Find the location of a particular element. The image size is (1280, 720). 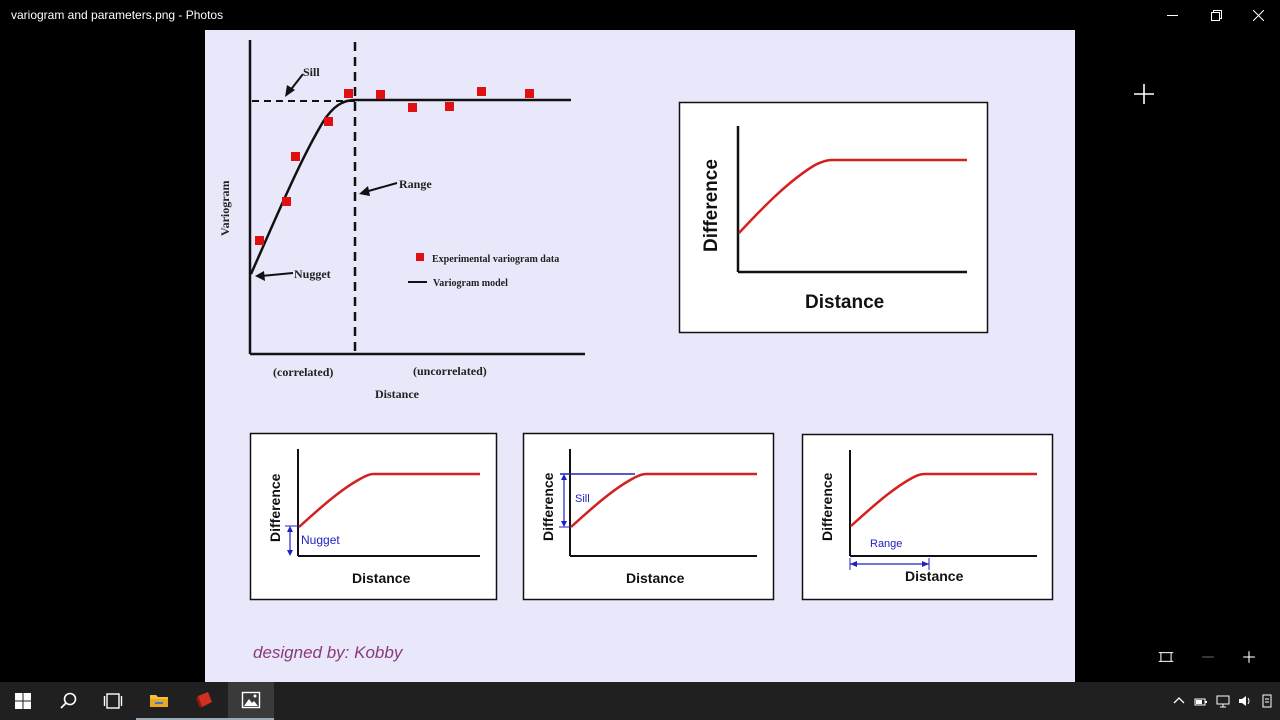

legend-point-marker is located at coordinates (420, 257).